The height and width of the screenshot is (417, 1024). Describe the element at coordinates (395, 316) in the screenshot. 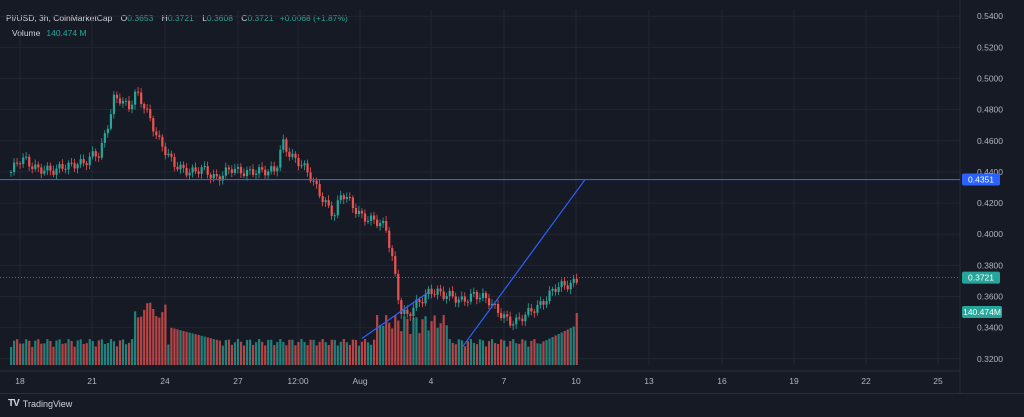

I see `trend-line` at that location.